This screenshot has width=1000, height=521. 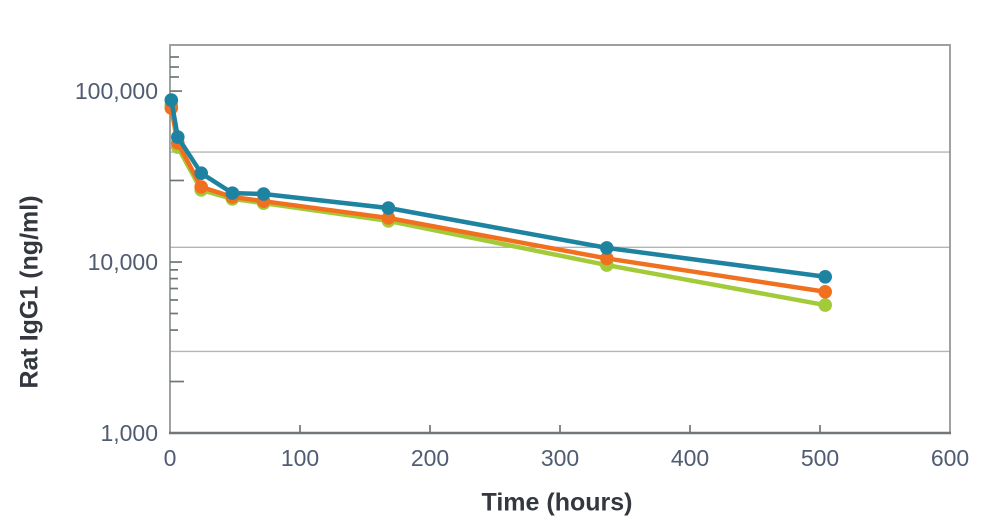 What do you see at coordinates (170, 458) in the screenshot?
I see `x-tick-label: 0` at bounding box center [170, 458].